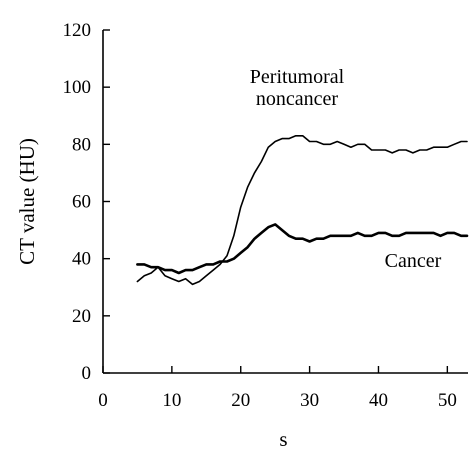 The image size is (474, 474). Describe the element at coordinates (447, 400) in the screenshot. I see `x-tick-label: 50` at that location.